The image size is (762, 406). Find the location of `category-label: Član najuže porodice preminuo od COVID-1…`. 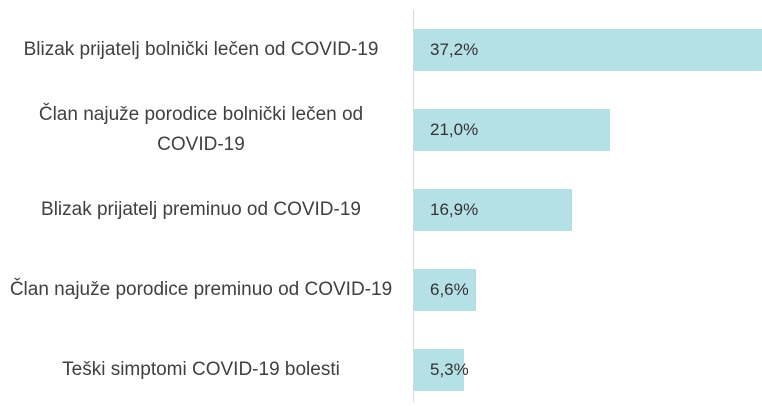

category-label: Član najuže porodice preminuo od COVID-1… is located at coordinates (201, 289).